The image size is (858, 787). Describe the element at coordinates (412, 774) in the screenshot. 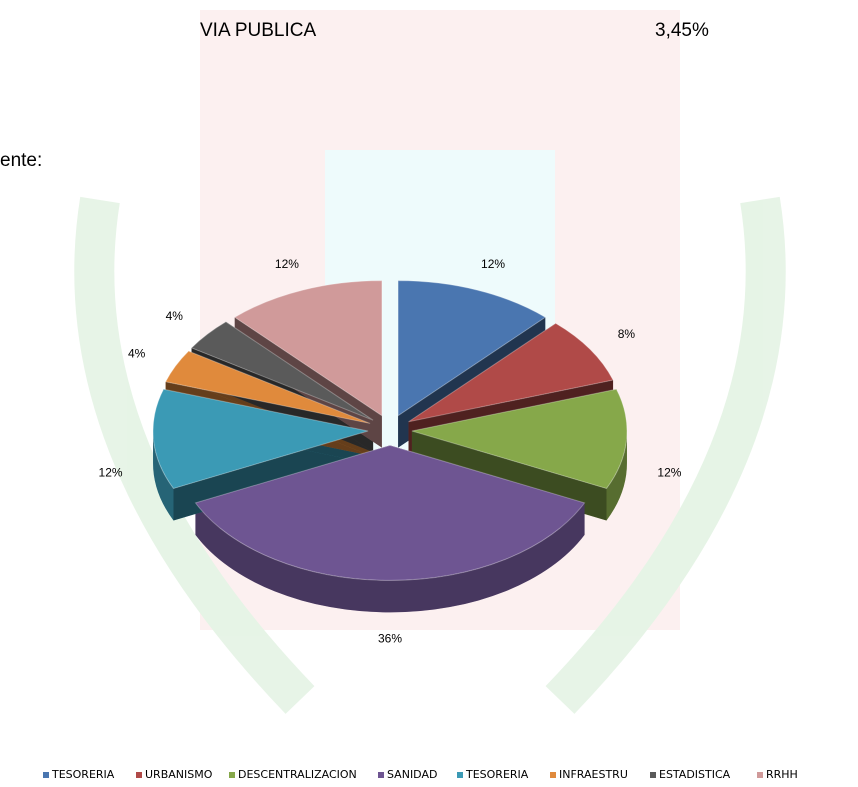

I see `legend-label: SANIDAD` at that location.